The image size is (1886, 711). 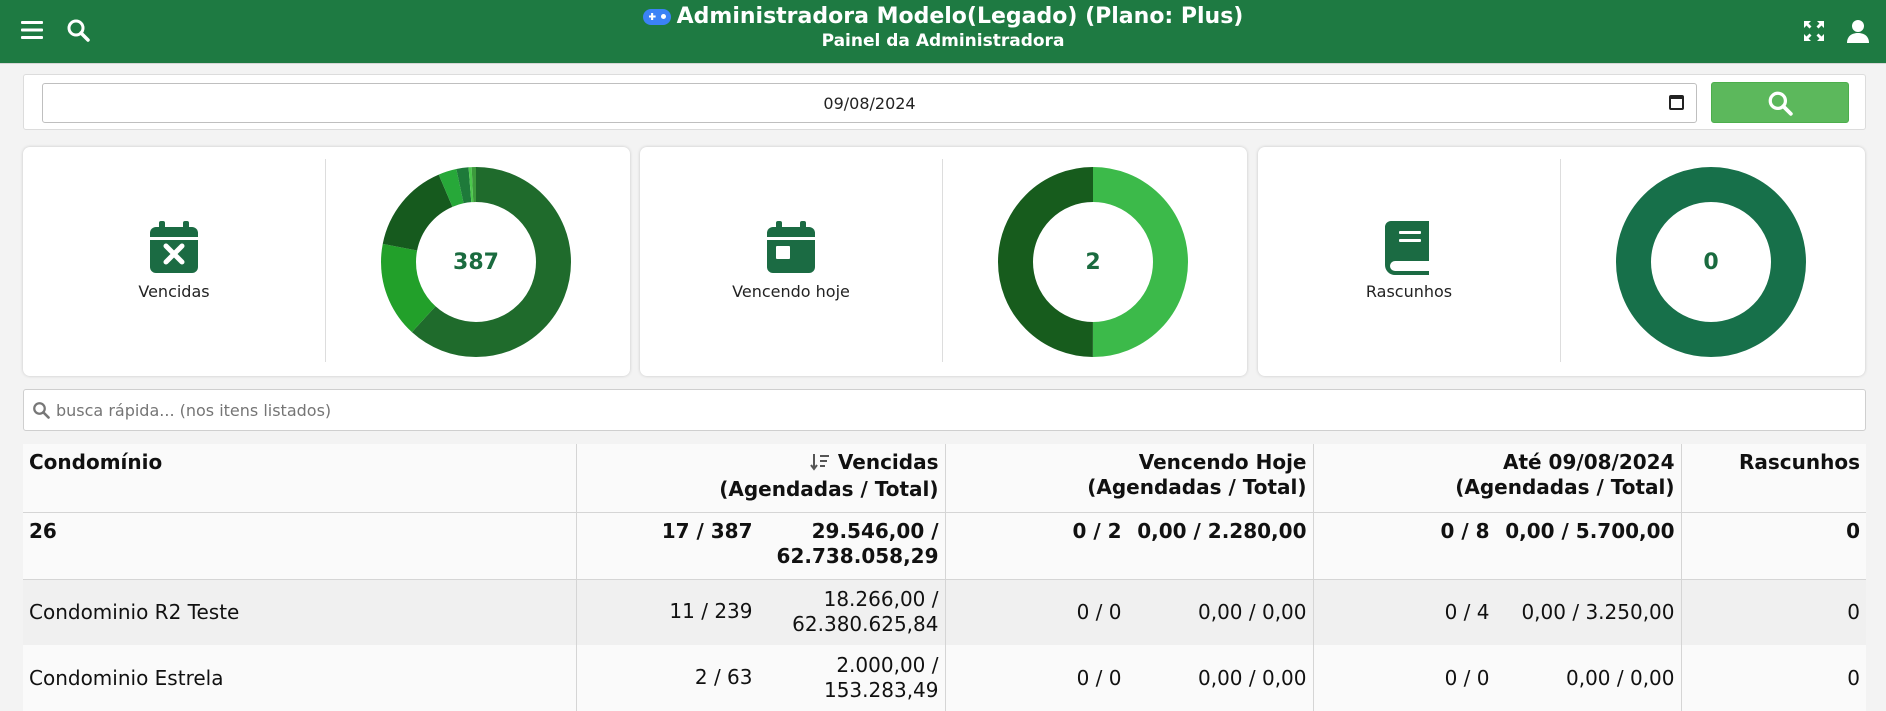 I want to click on calendar-x-icon, so click(x=174, y=247).